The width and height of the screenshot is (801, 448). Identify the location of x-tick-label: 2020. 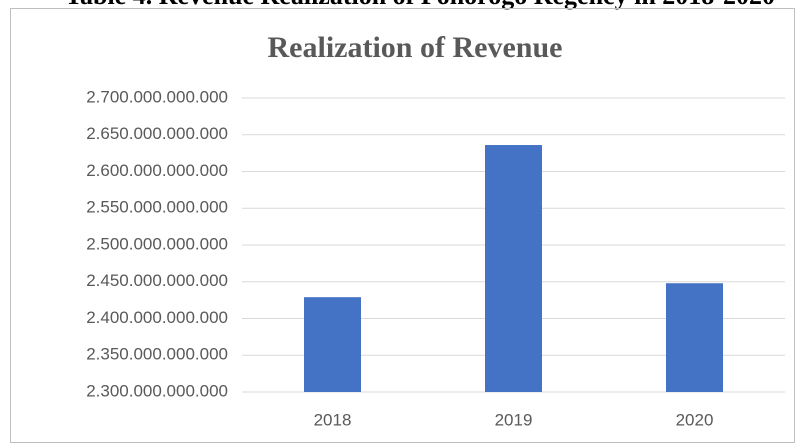
(695, 419).